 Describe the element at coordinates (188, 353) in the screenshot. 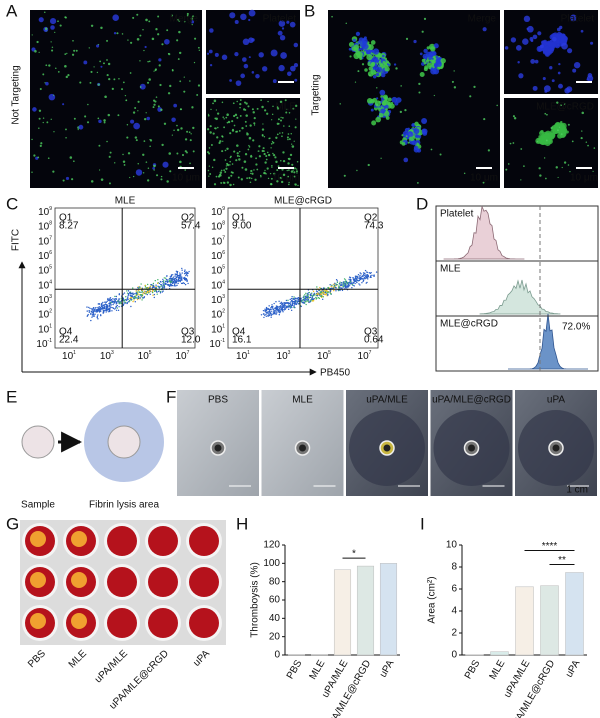

I see `tick-power: 7` at that location.